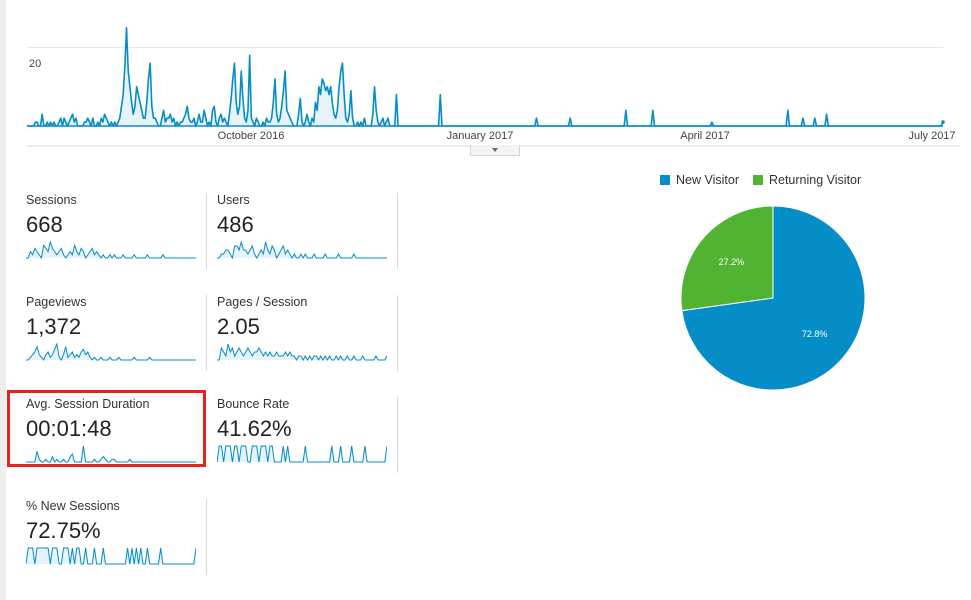 This screenshot has width=971, height=600. I want to click on metric-value: 00:01:48, so click(69, 428).